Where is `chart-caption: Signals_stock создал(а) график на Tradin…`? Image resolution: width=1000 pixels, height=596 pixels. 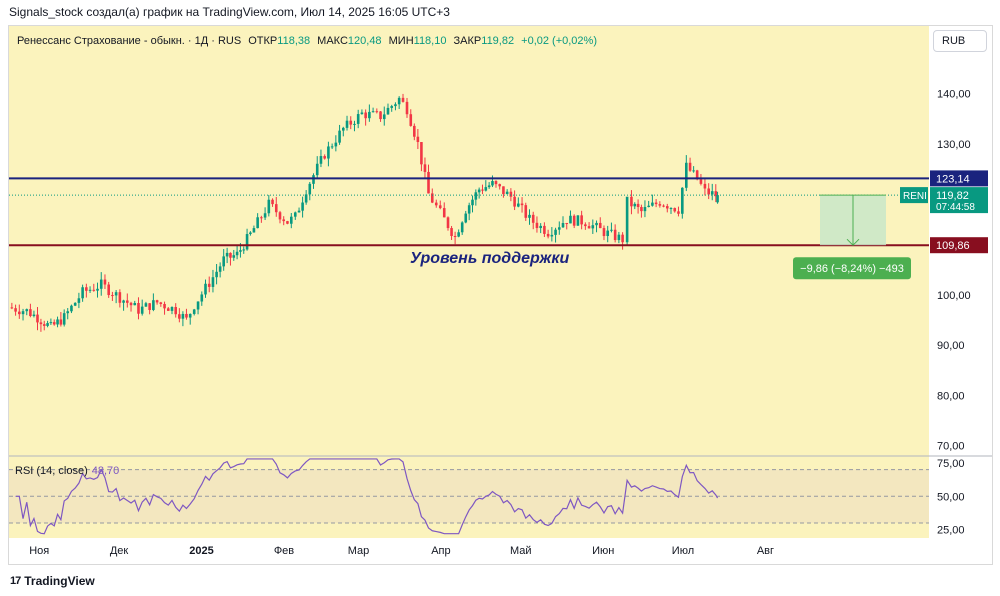 chart-caption: Signals_stock создал(а) график на Tradin… is located at coordinates (229, 12).